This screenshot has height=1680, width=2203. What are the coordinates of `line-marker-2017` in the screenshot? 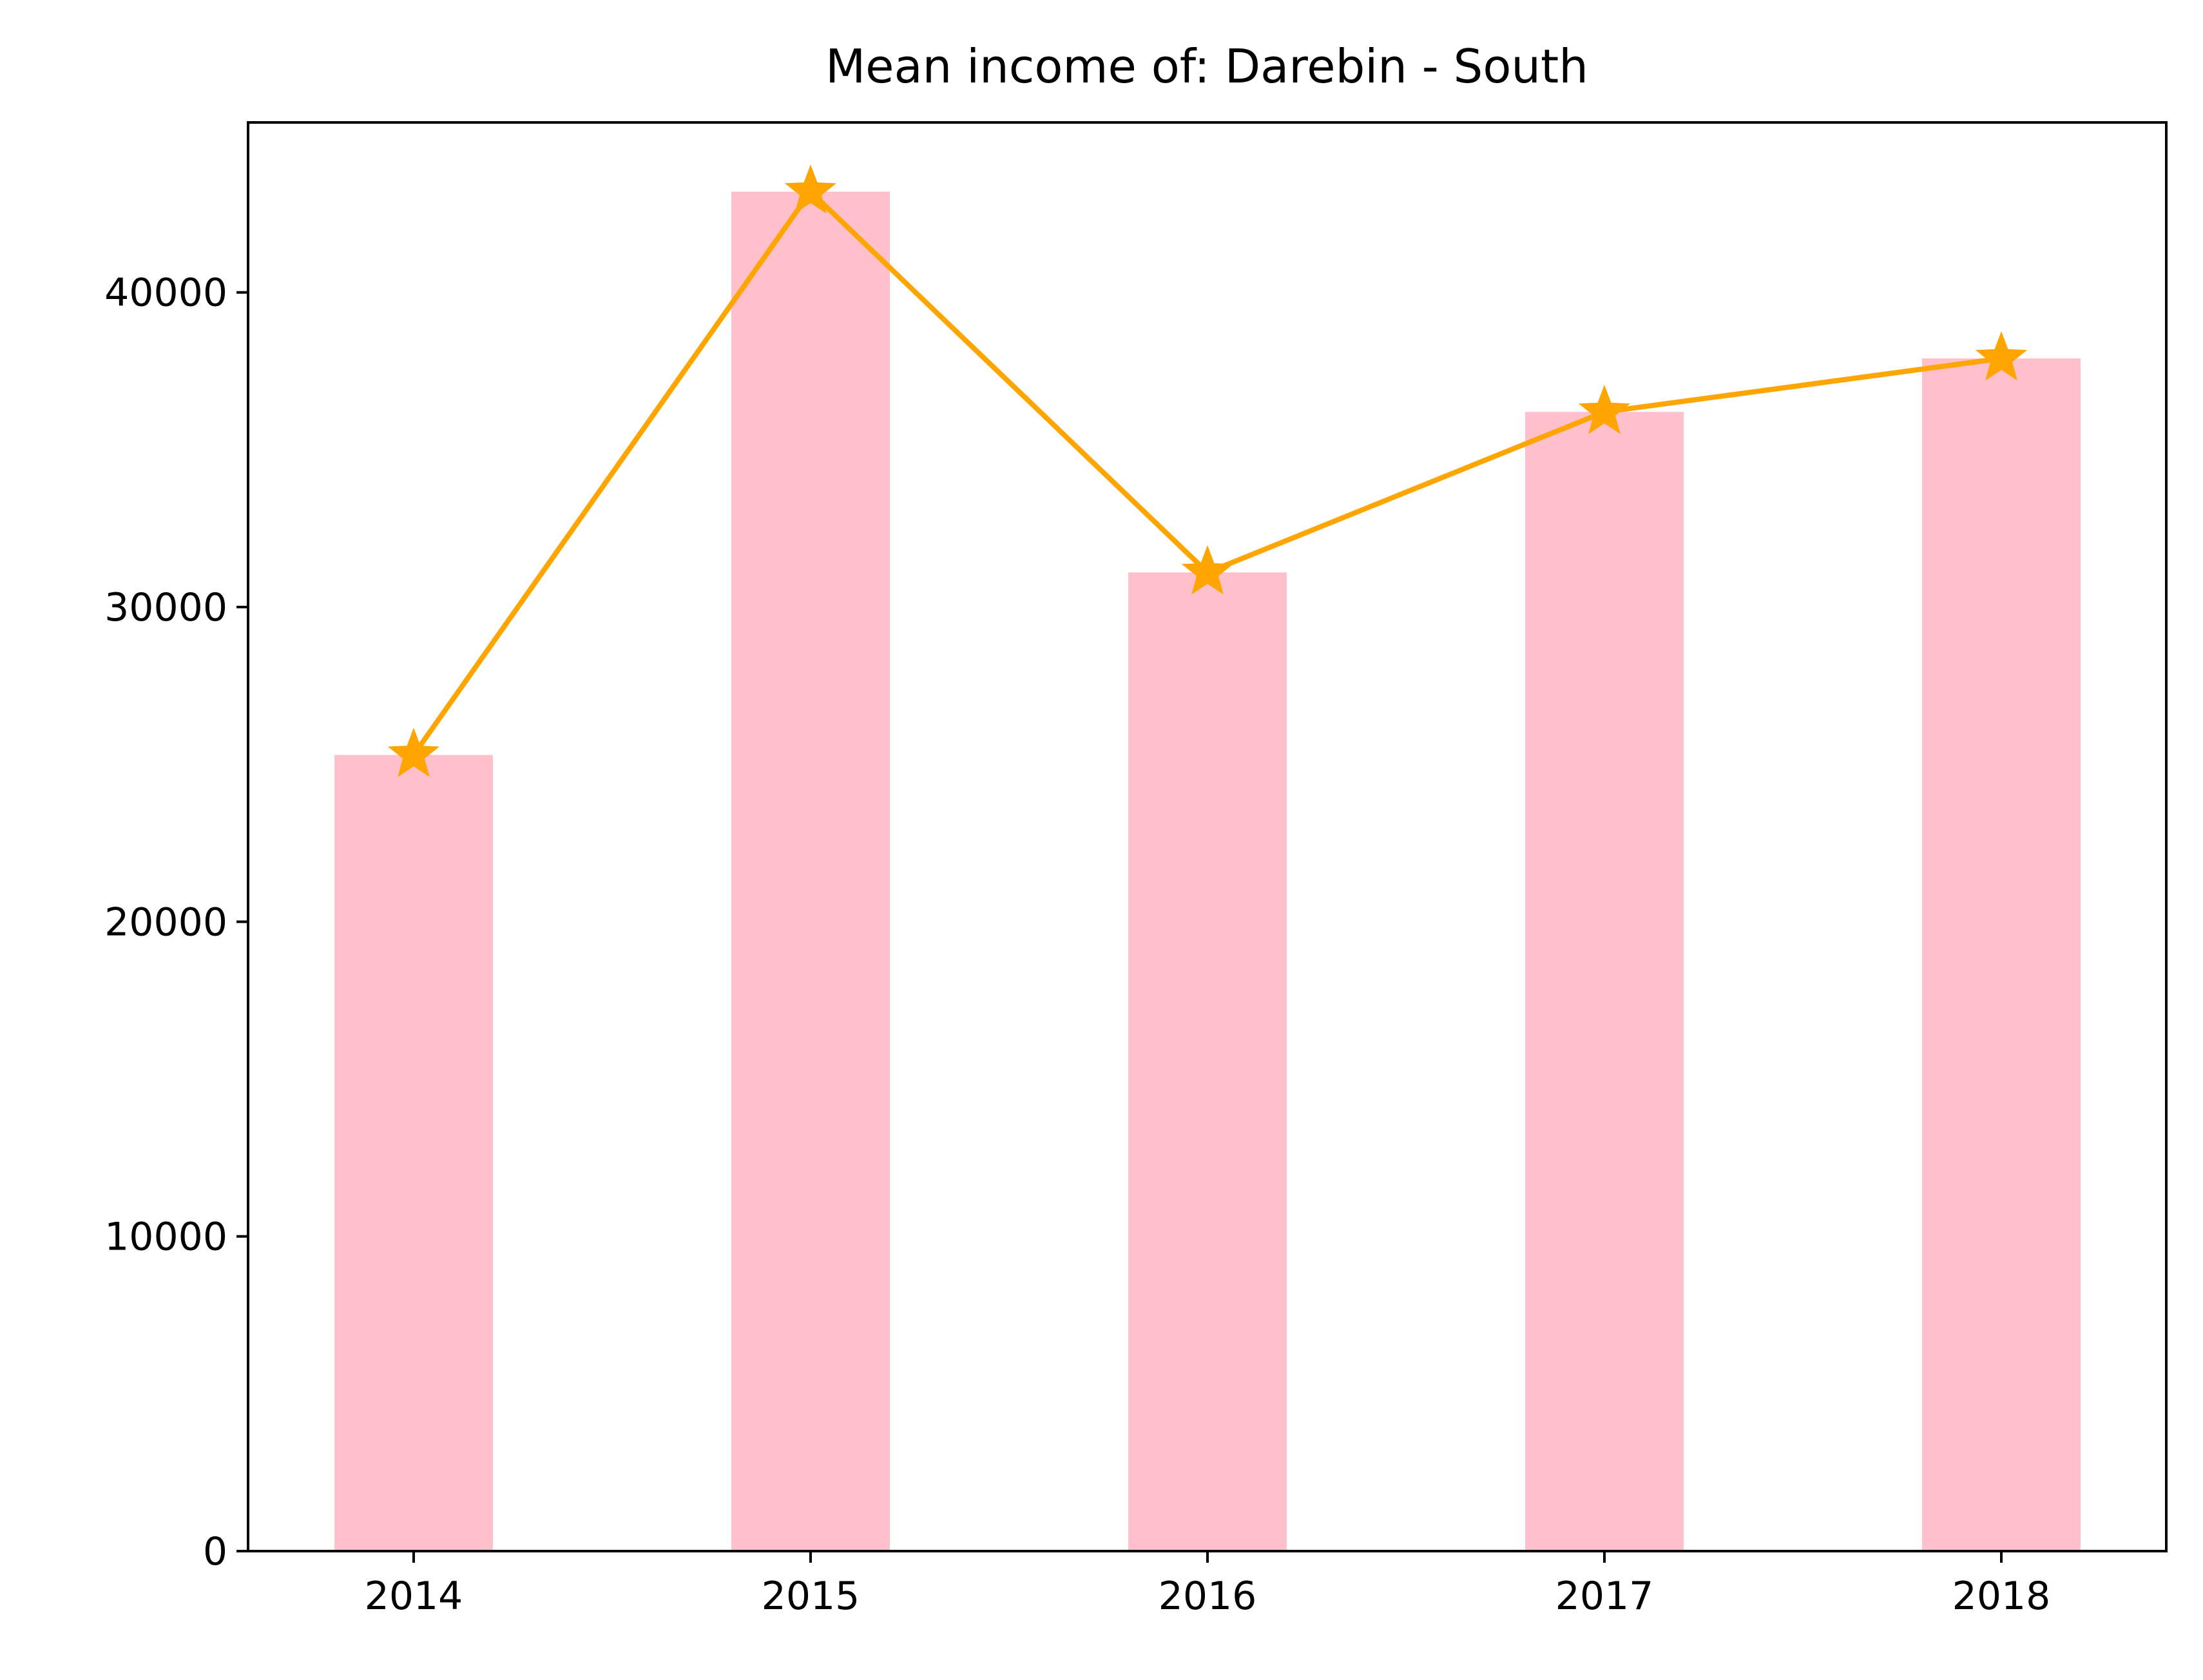 It's located at (1604, 409).